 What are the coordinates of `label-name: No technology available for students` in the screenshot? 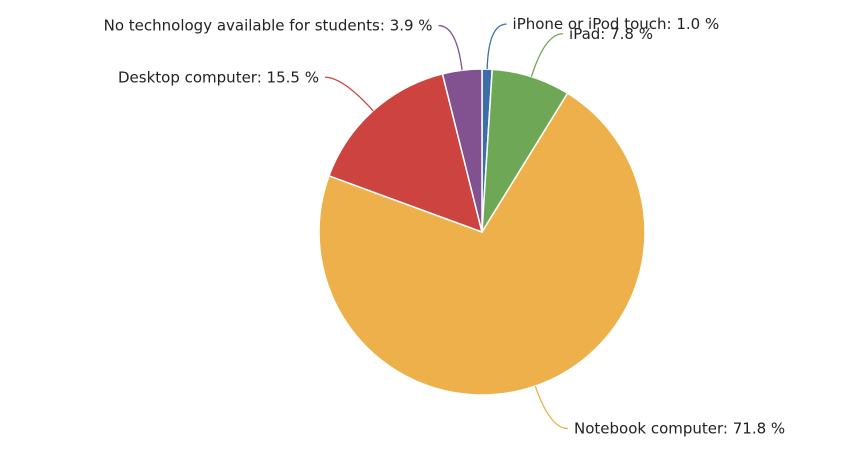 It's located at (242, 25).